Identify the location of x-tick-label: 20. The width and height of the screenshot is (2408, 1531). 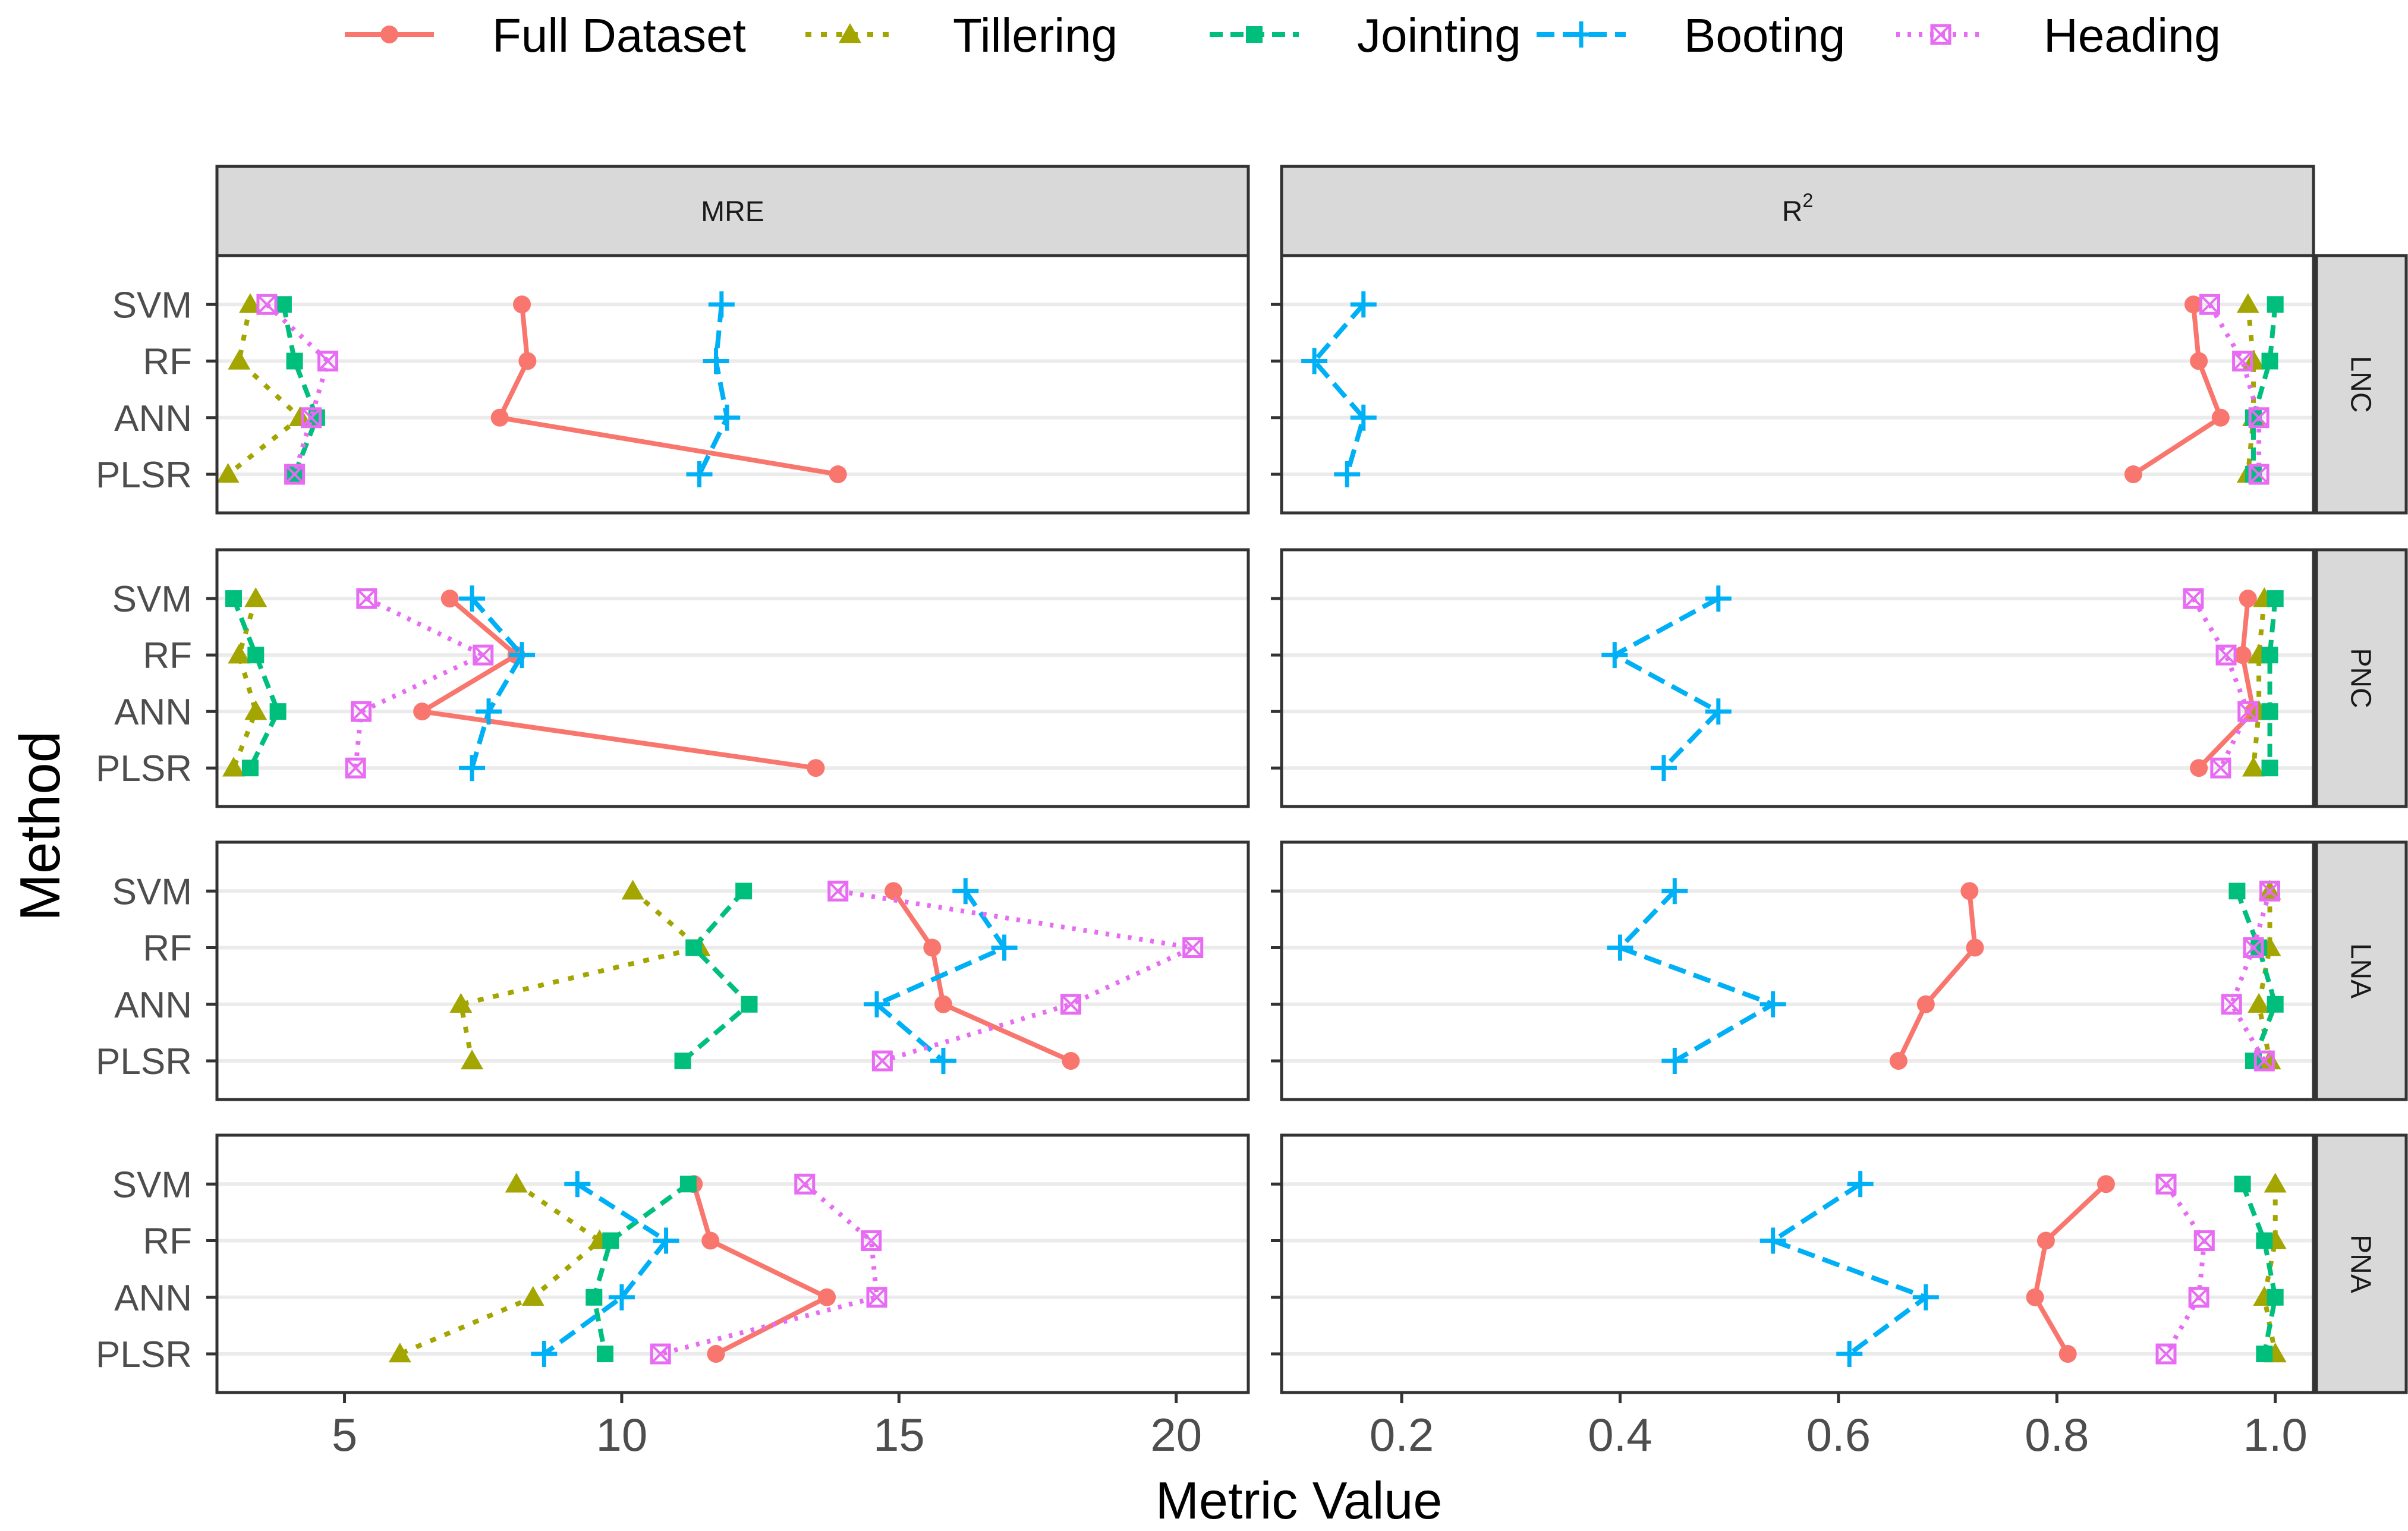
(1176, 1435).